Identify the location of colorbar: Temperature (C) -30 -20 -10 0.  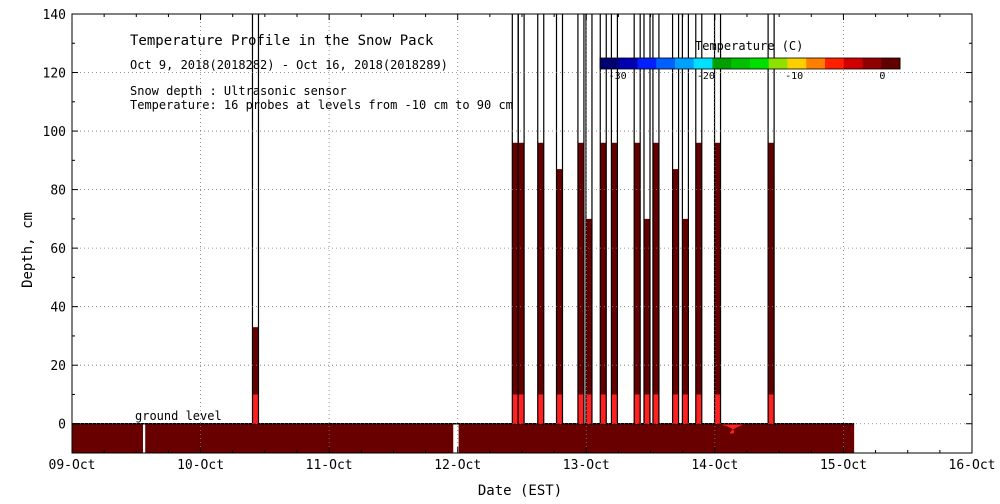
(750, 60).